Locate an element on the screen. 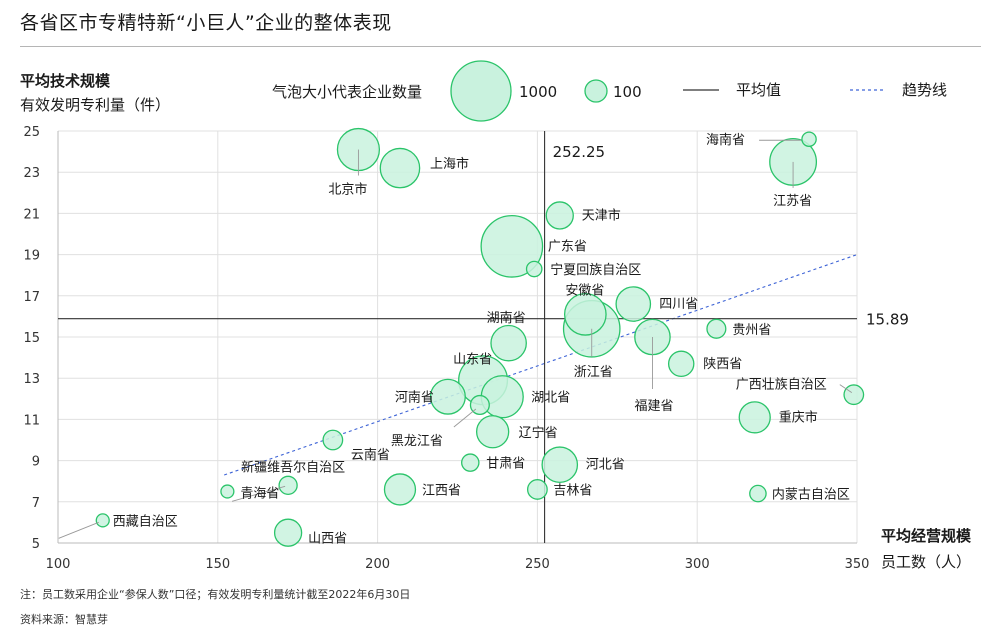  bubble-label: 陕西省 is located at coordinates (722, 364).